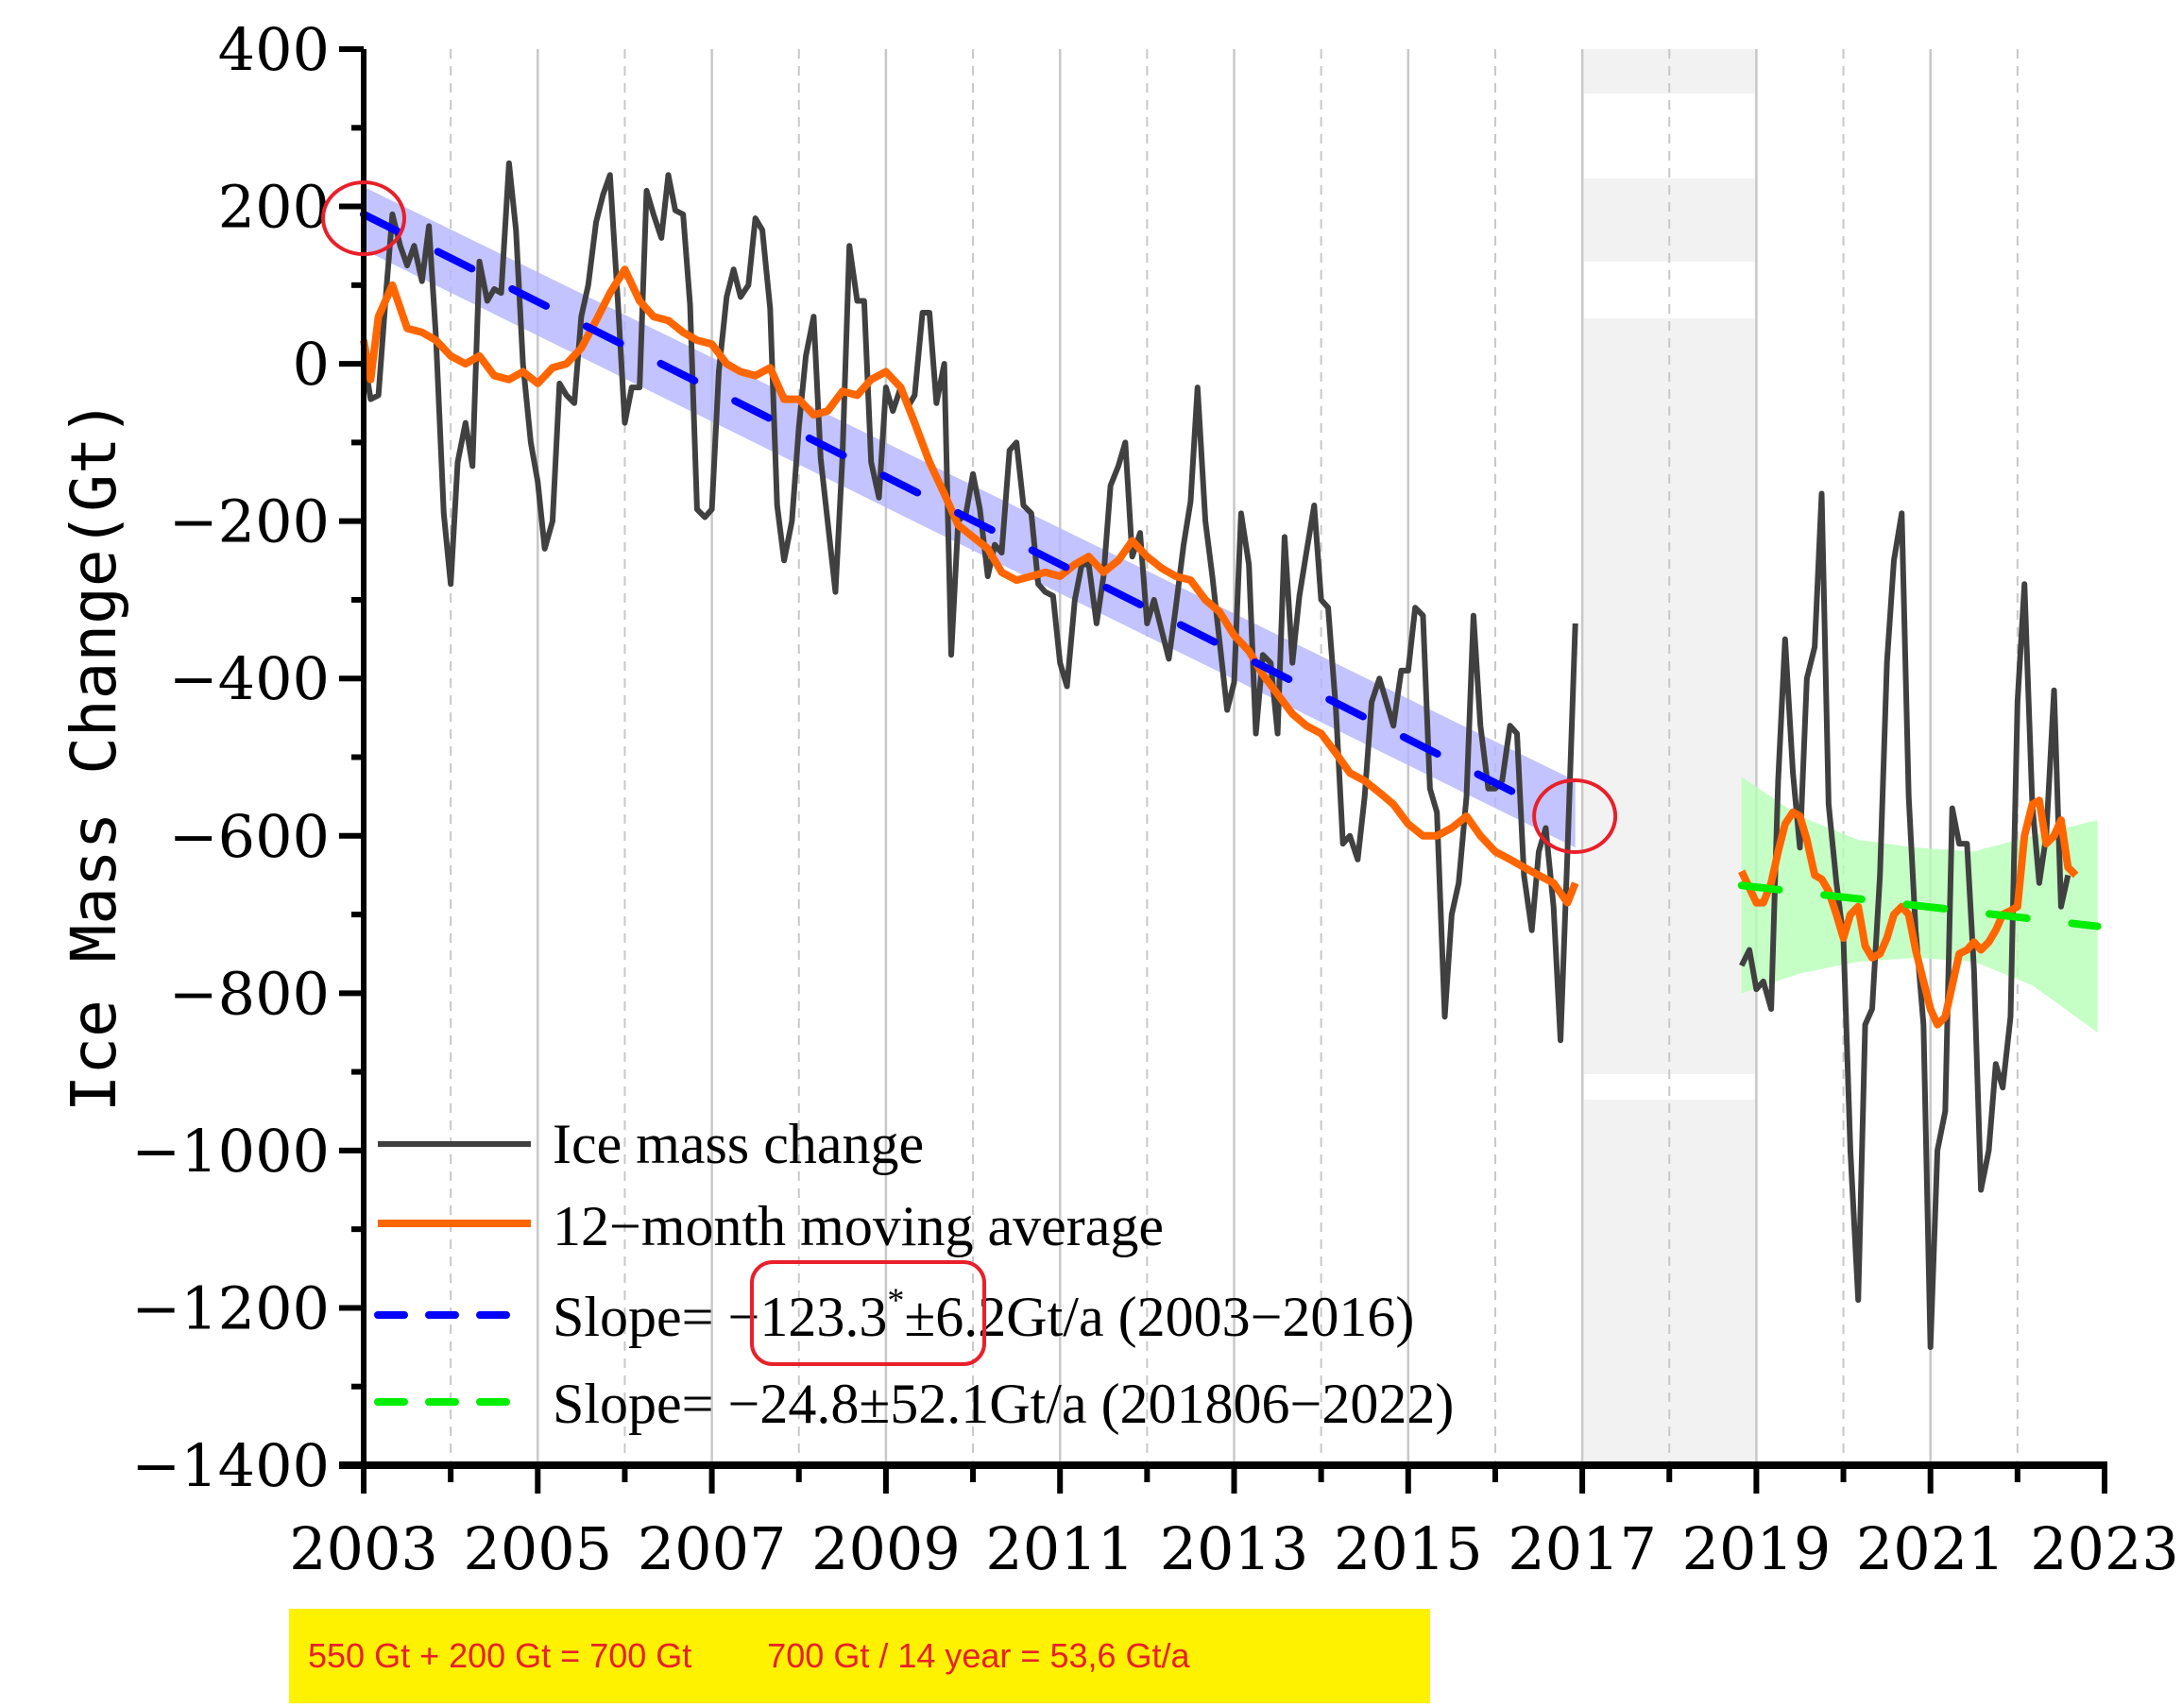 Image resolution: width=2182 pixels, height=1708 pixels. I want to click on x-tick-label: 2013, so click(1234, 1548).